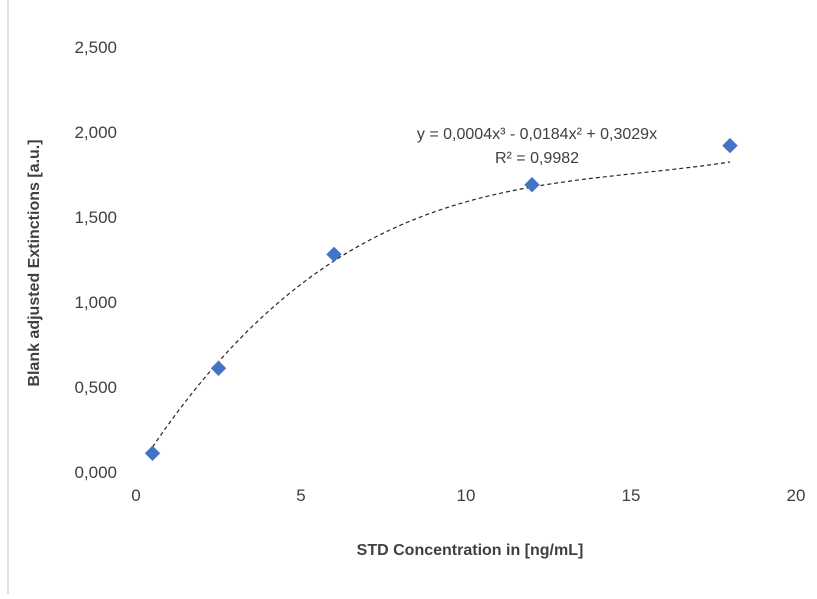  I want to click on y-tick-labels: 0,000 0,500 1,000 1,500 2,000 2,500, so click(95, 260).